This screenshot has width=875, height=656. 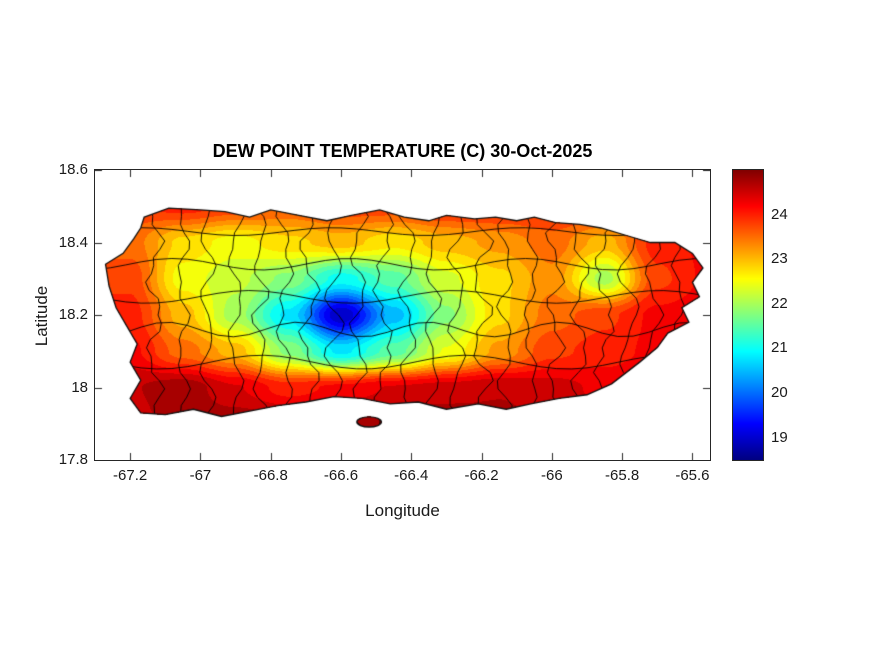 What do you see at coordinates (200, 475) in the screenshot?
I see `x-tick-label: -67` at bounding box center [200, 475].